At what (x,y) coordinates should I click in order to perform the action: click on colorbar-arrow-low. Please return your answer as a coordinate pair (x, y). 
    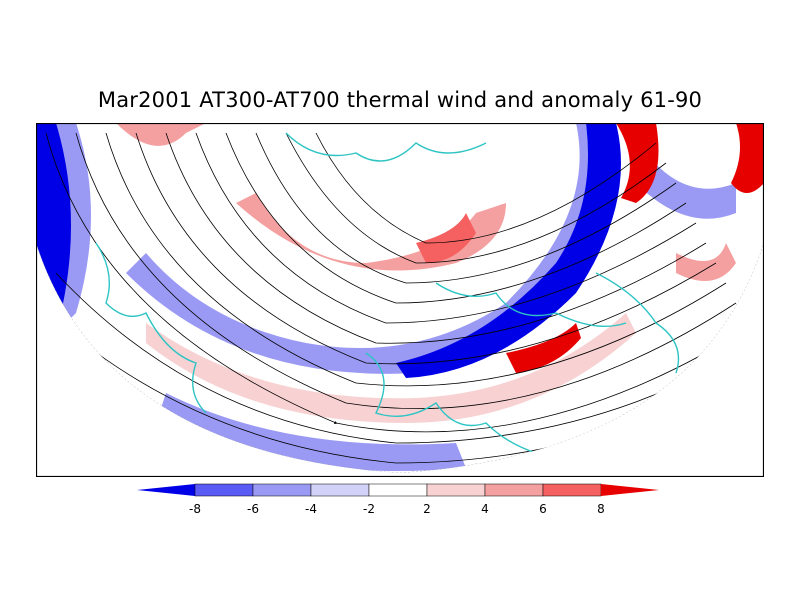
    Looking at the image, I should click on (166, 490).